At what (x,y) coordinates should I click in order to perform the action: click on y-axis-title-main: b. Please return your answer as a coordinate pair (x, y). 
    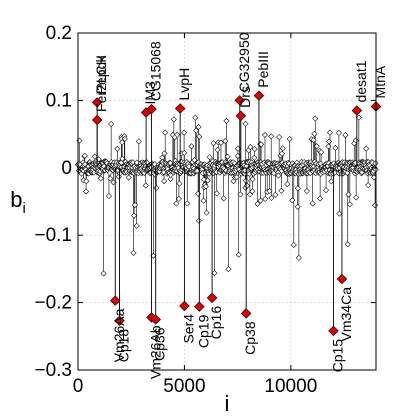
    Looking at the image, I should click on (16, 199).